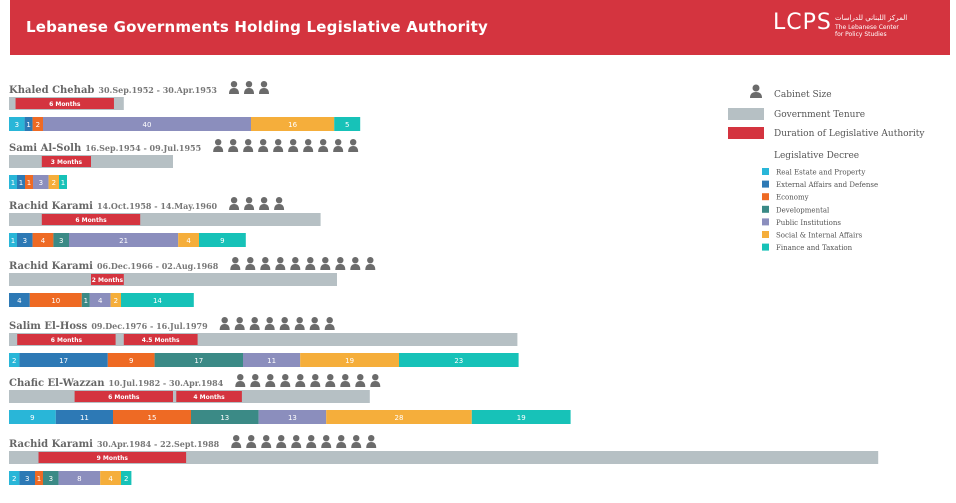  Describe the element at coordinates (161, 340) in the screenshot. I see `authority-label: 4.5 Months` at that location.